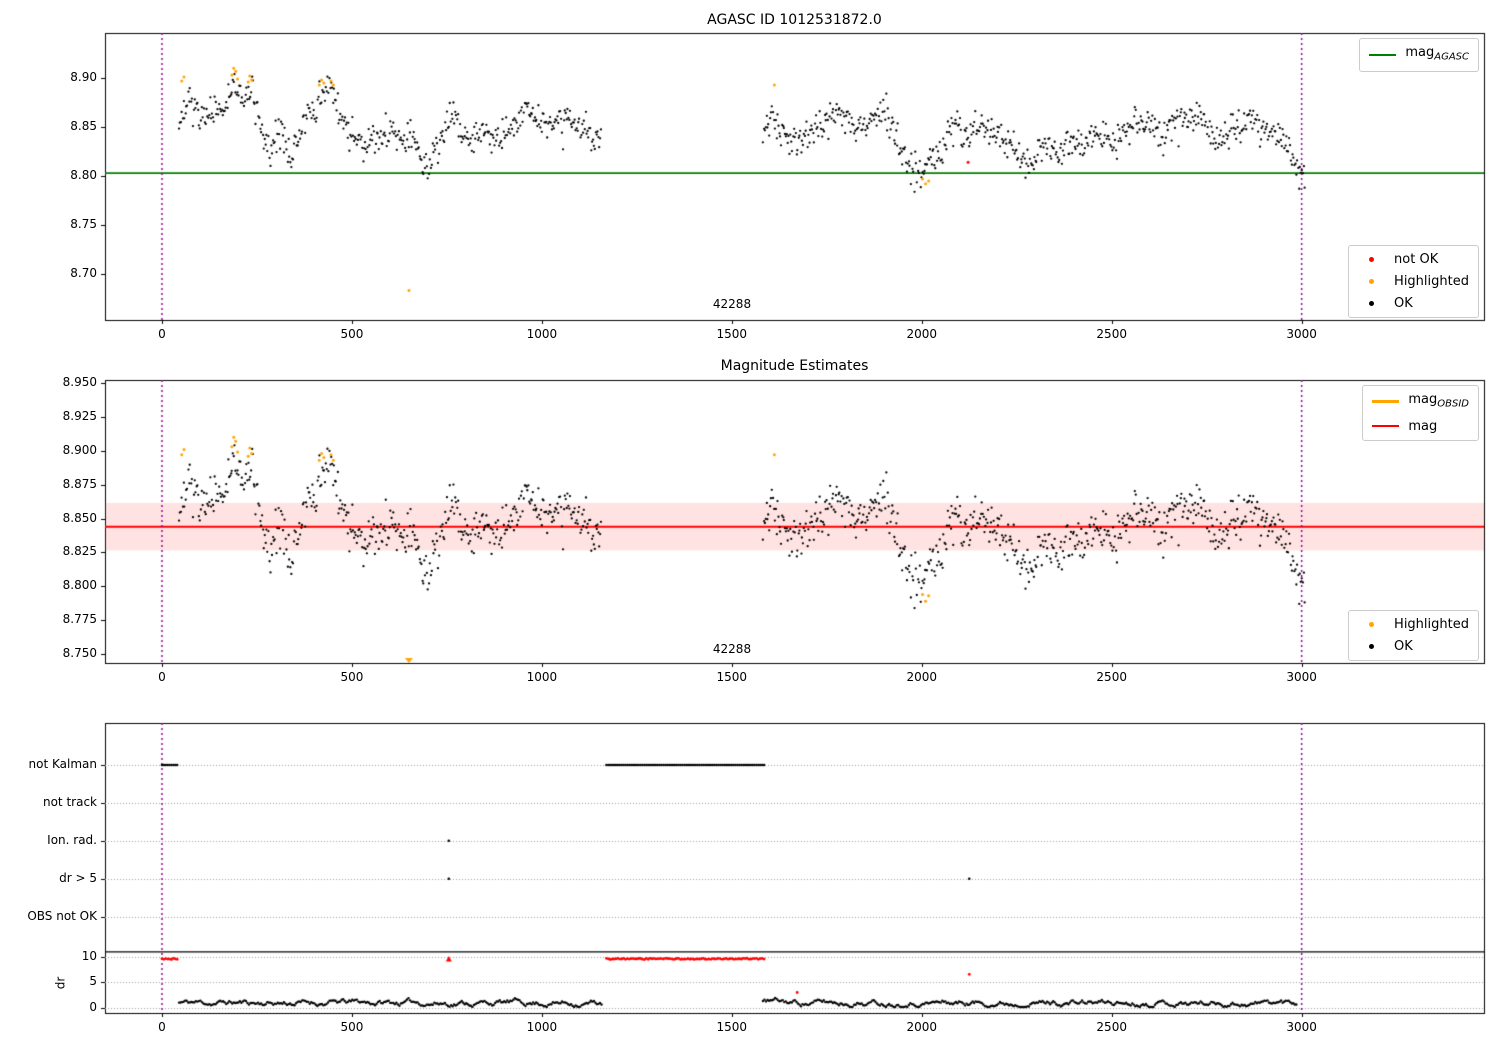  I want to click on y-tick-label: 8.950, so click(79, 381).